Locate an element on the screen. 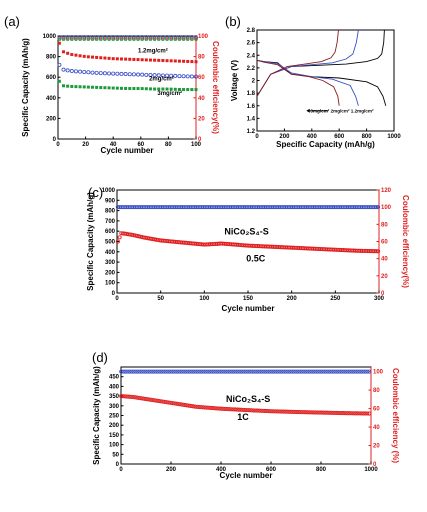 The width and height of the screenshot is (427, 512). y2-tick-label: 80 is located at coordinates (376, 391).